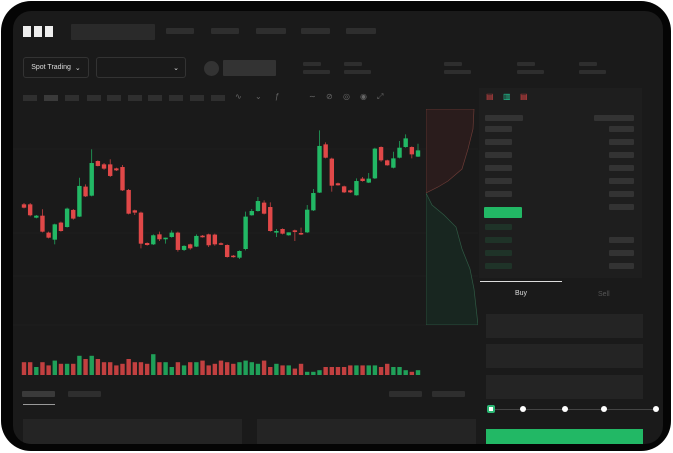 The height and width of the screenshot is (453, 673). I want to click on price-input, so click(564, 326).